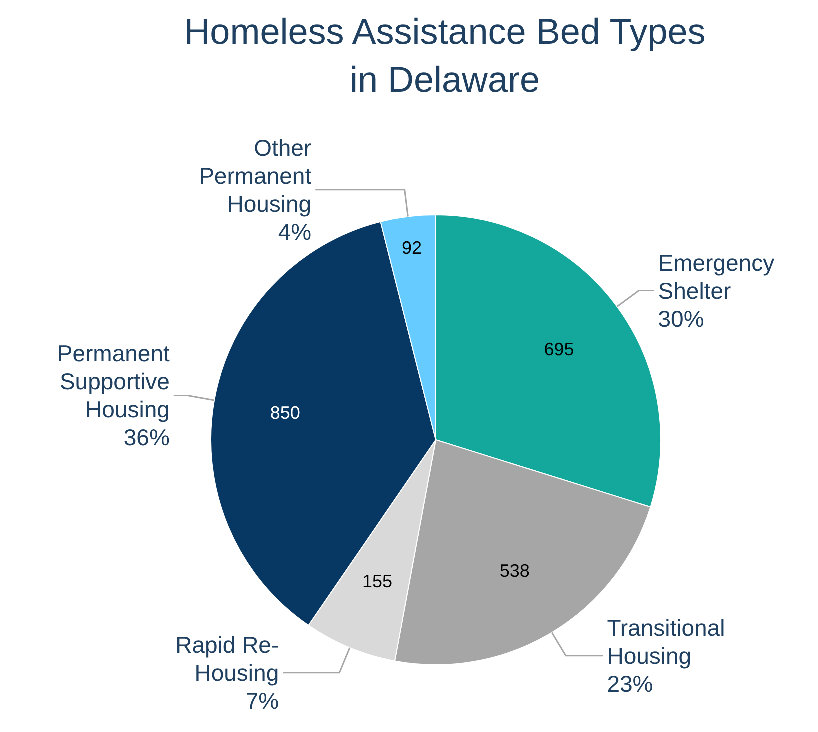  I want to click on slice-label: Transitional Housing, so click(666, 641).